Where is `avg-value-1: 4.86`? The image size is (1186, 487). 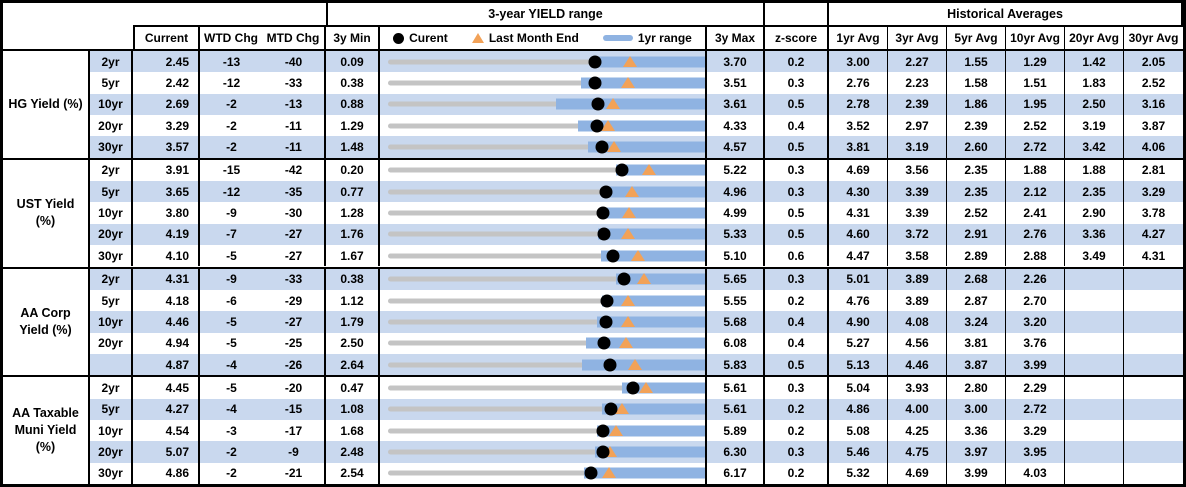
avg-value-1: 4.86 is located at coordinates (858, 409).